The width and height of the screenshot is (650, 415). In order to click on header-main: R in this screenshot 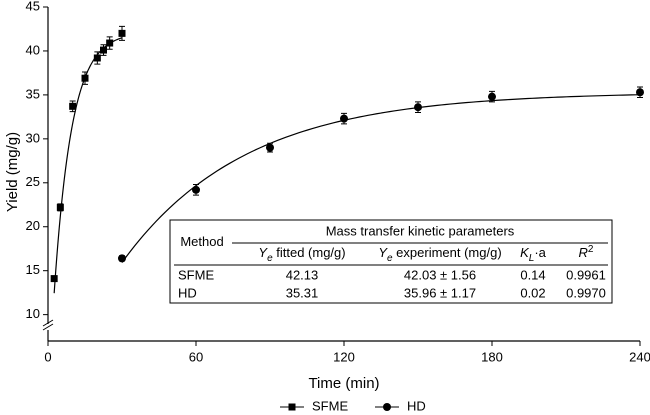, I will do `click(583, 252)`.